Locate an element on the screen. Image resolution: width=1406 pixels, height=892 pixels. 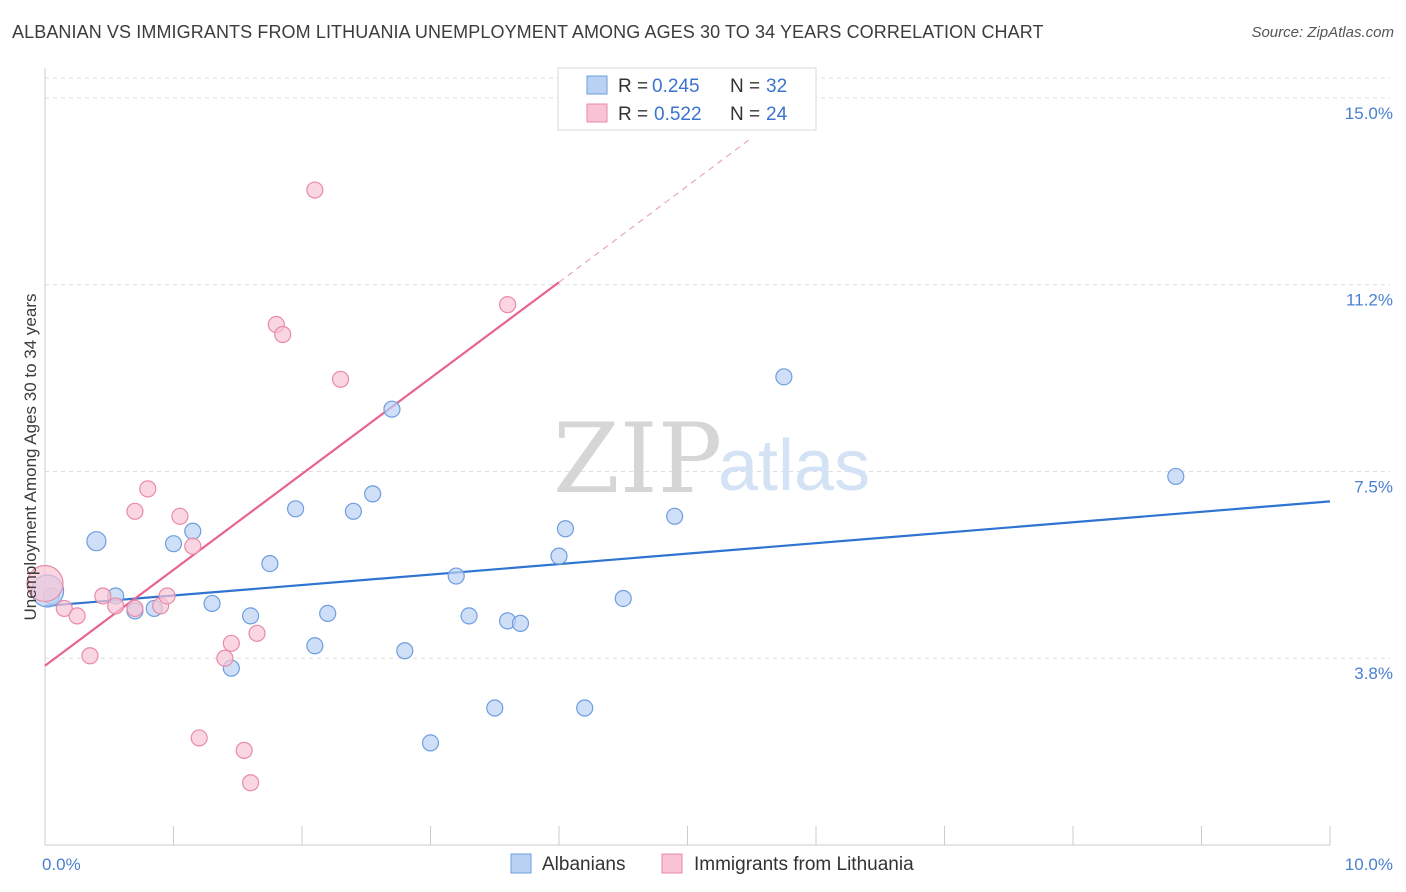
source-note: Source: ZipAtlas.com is located at coordinates (1322, 32).